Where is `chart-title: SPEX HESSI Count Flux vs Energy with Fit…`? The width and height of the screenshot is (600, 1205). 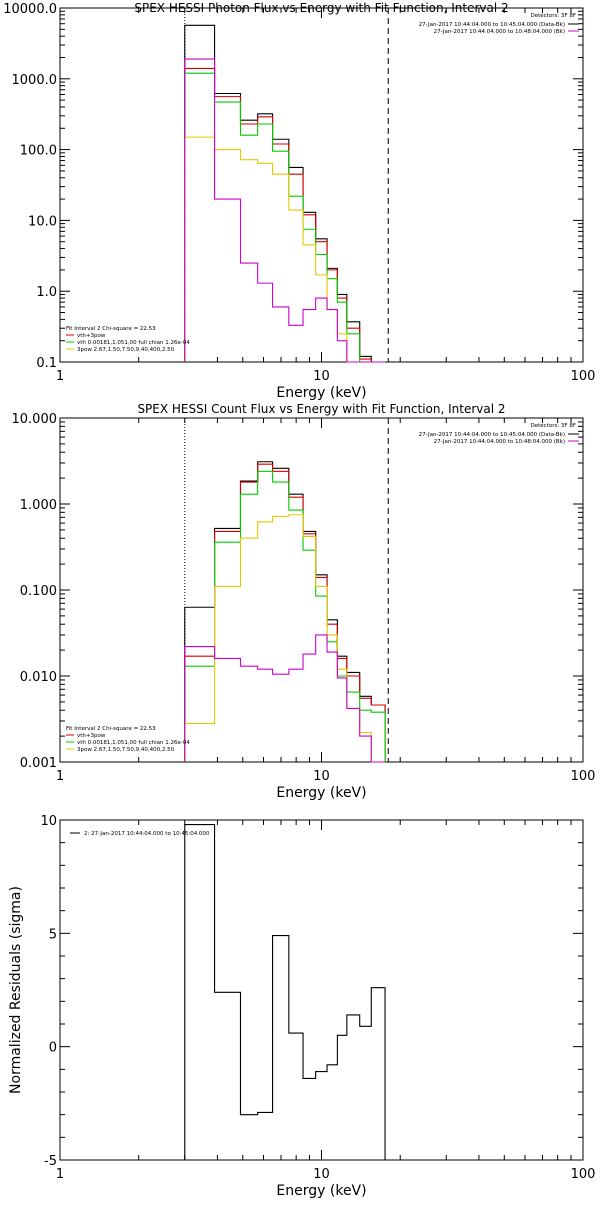 chart-title: SPEX HESSI Count Flux vs Energy with Fit… is located at coordinates (321, 409).